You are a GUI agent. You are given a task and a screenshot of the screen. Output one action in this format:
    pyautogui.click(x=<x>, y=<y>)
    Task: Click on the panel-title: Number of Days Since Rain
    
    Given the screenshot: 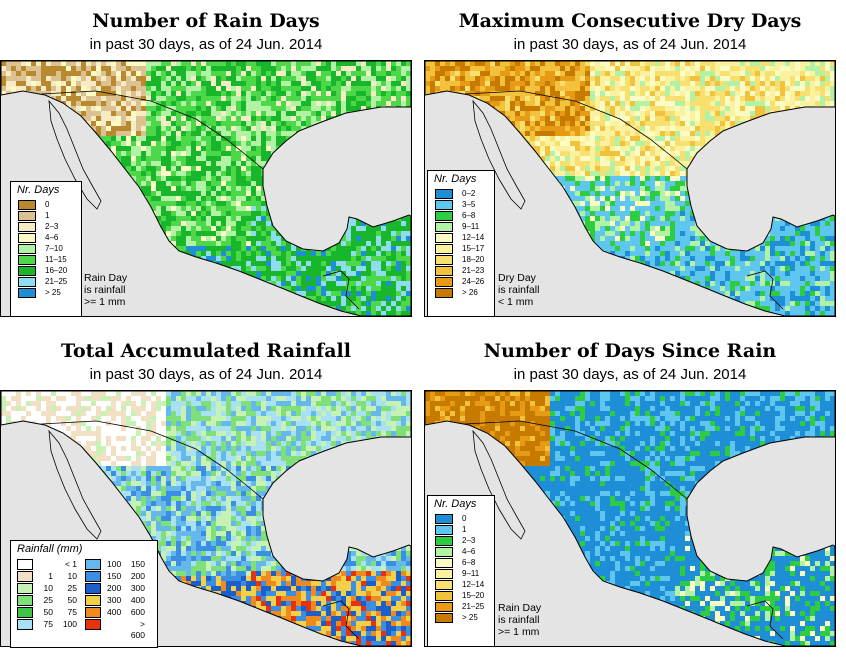 What is the action you would take?
    pyautogui.click(x=630, y=351)
    